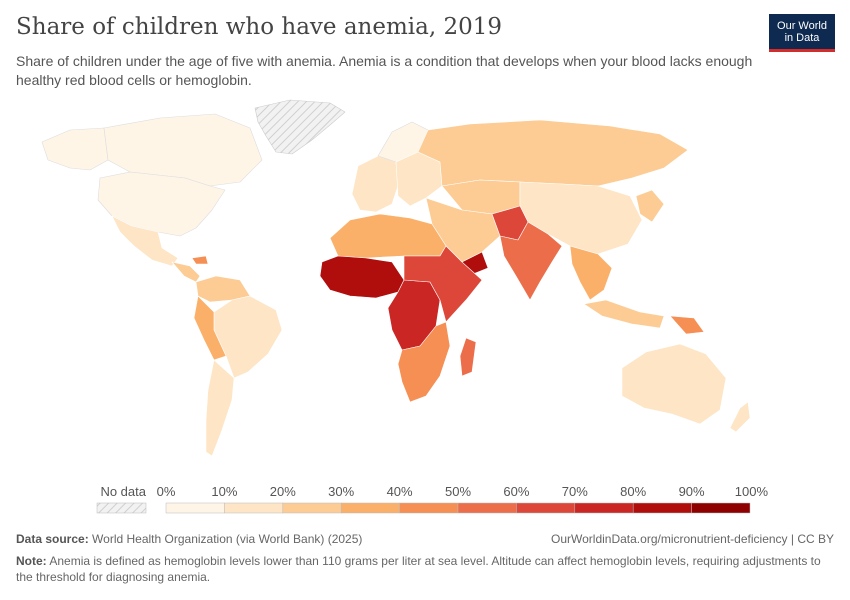 This screenshot has width=850, height=600. I want to click on legend-tick-label: 90%, so click(692, 491).